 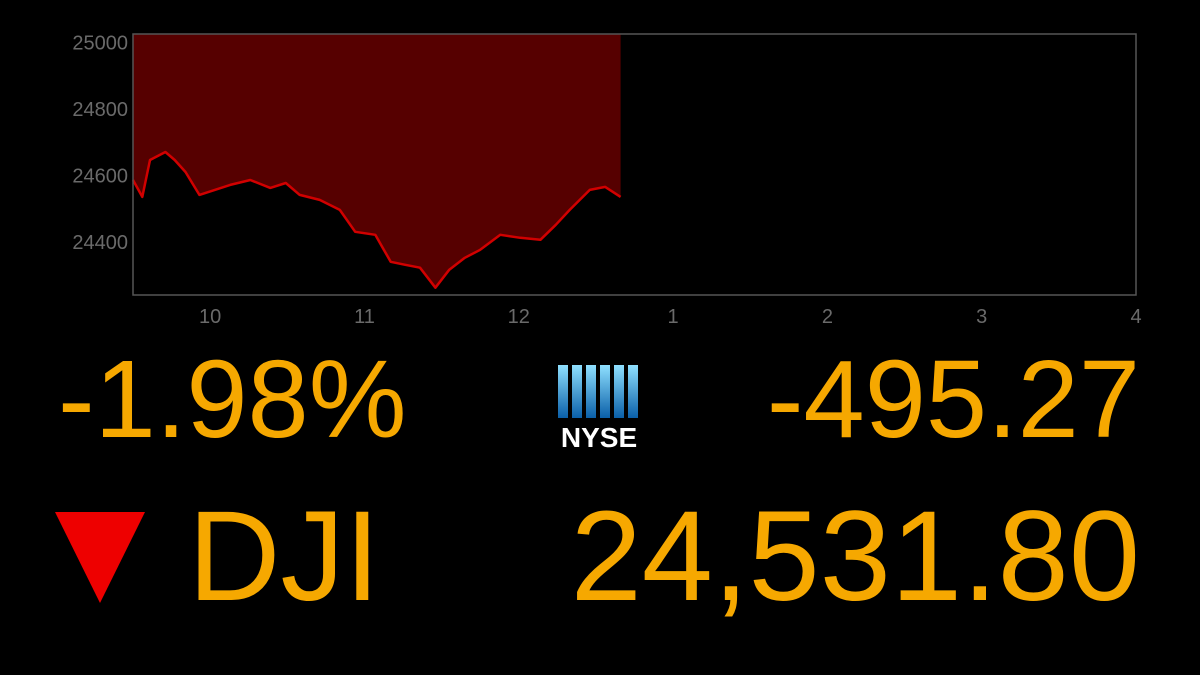 What do you see at coordinates (100, 110) in the screenshot?
I see `y-tick-label: 24800` at bounding box center [100, 110].